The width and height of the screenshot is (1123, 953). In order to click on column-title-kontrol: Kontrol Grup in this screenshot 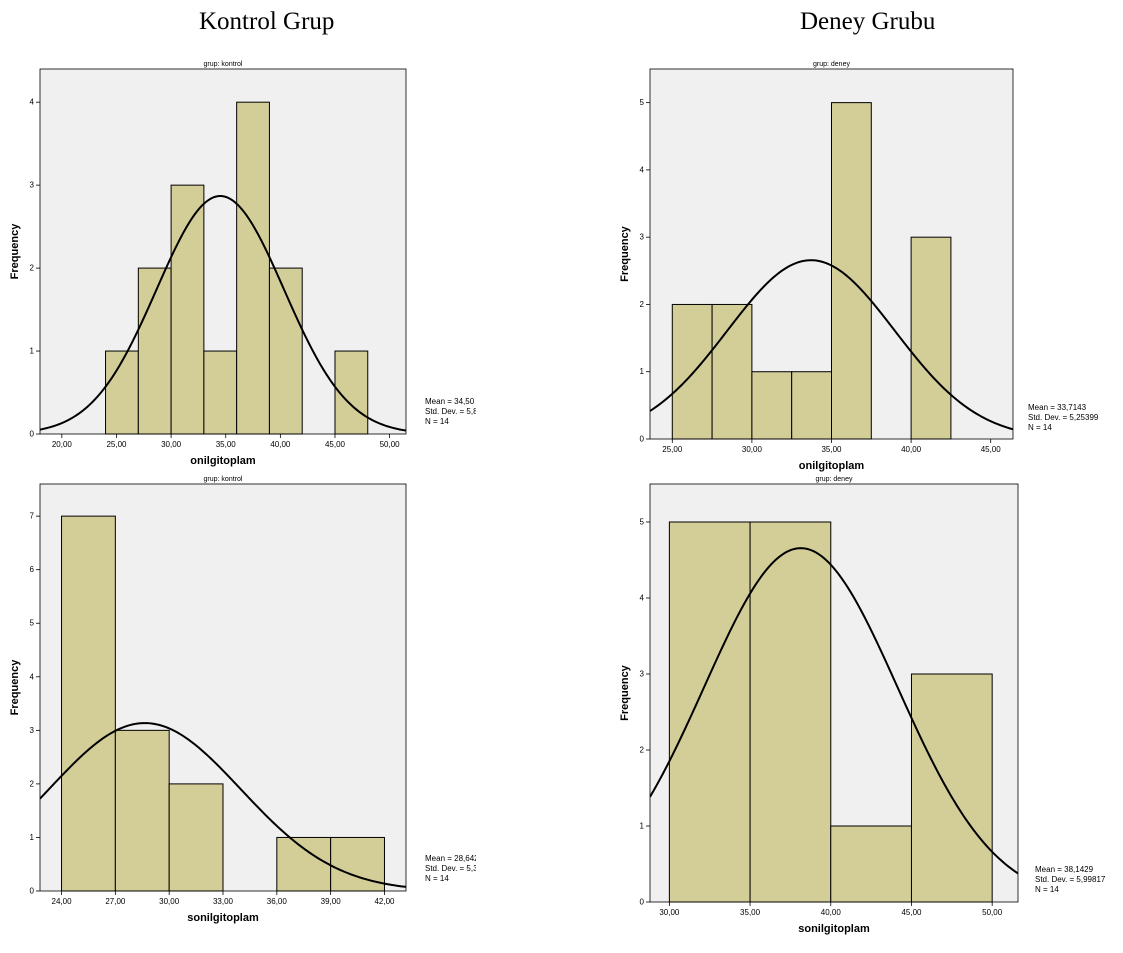, I will do `click(267, 21)`.